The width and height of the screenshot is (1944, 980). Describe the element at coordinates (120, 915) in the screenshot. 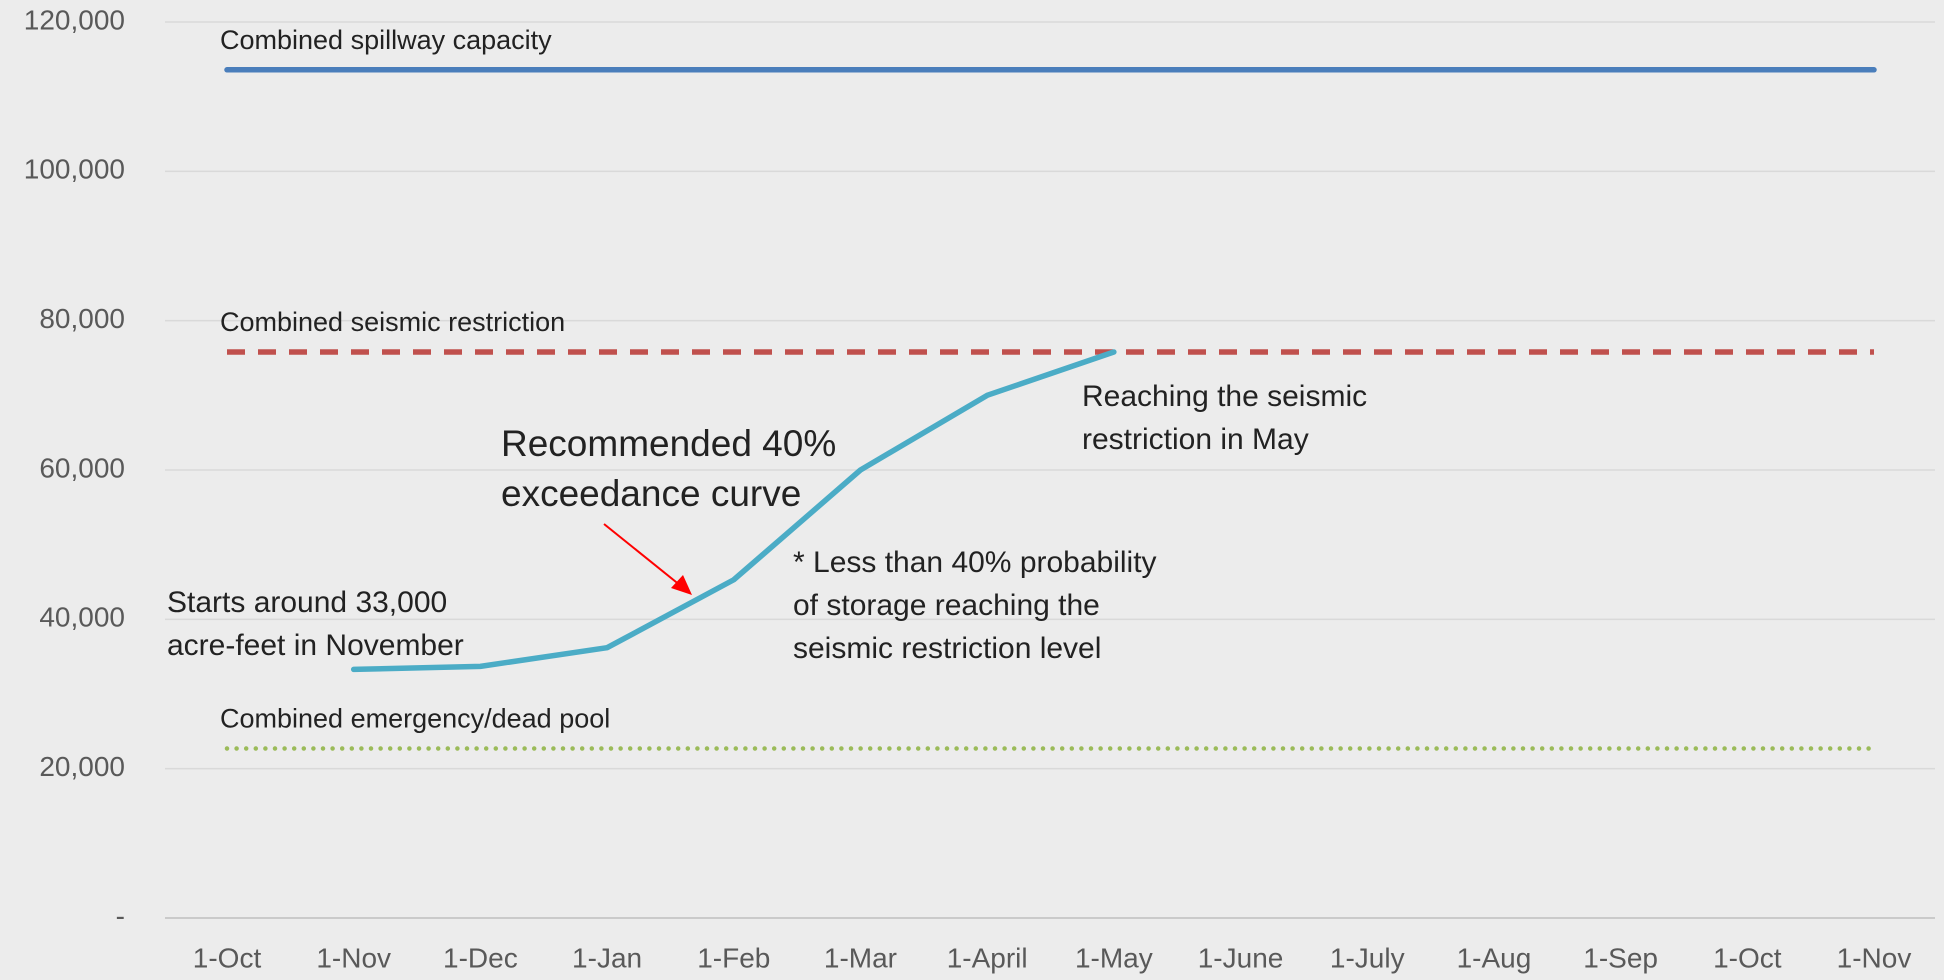

I see `y-tick-label: -` at that location.